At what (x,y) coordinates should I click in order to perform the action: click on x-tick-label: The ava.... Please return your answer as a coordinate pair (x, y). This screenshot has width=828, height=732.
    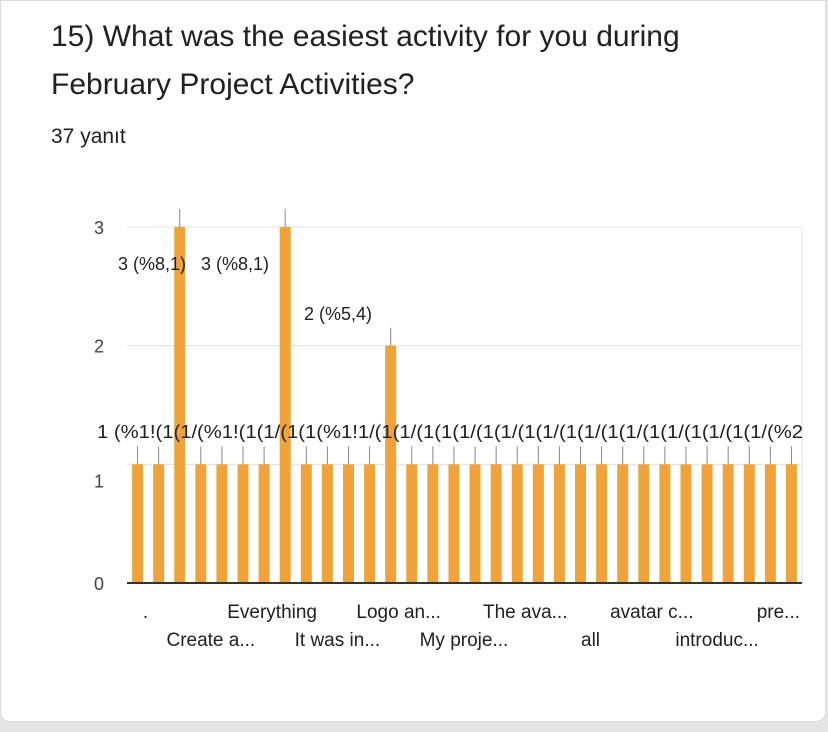
    Looking at the image, I should click on (525, 612).